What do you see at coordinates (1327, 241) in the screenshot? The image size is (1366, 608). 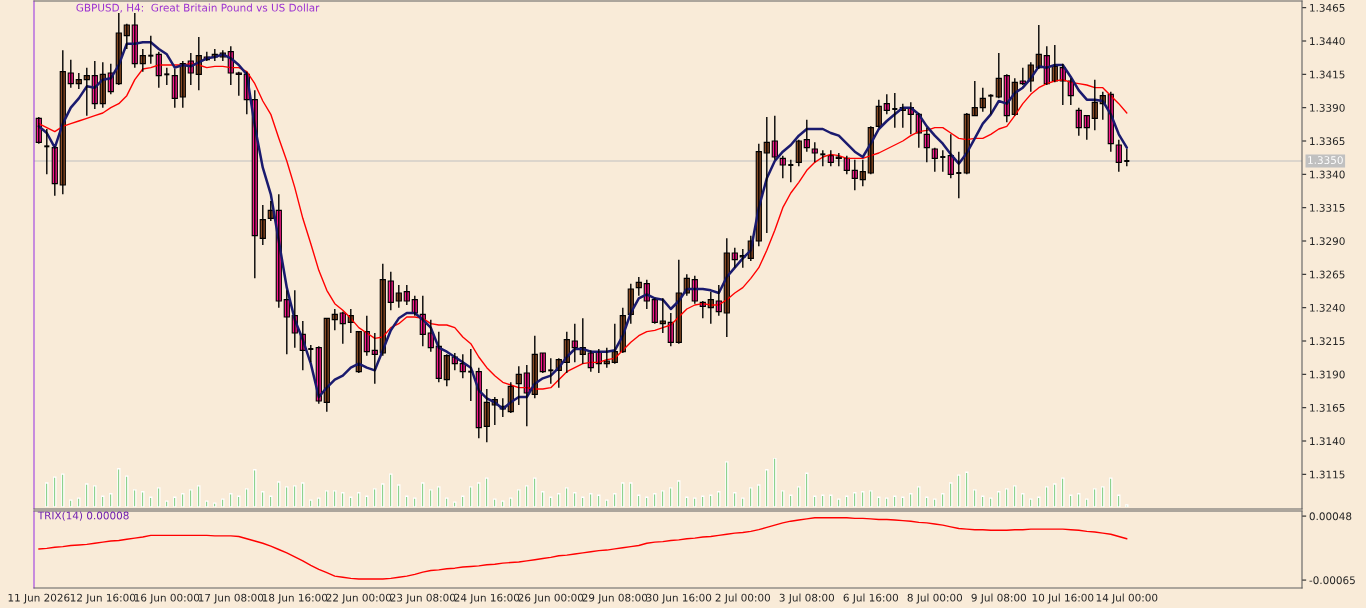 I see `y-tick-label: 1.3290` at bounding box center [1327, 241].